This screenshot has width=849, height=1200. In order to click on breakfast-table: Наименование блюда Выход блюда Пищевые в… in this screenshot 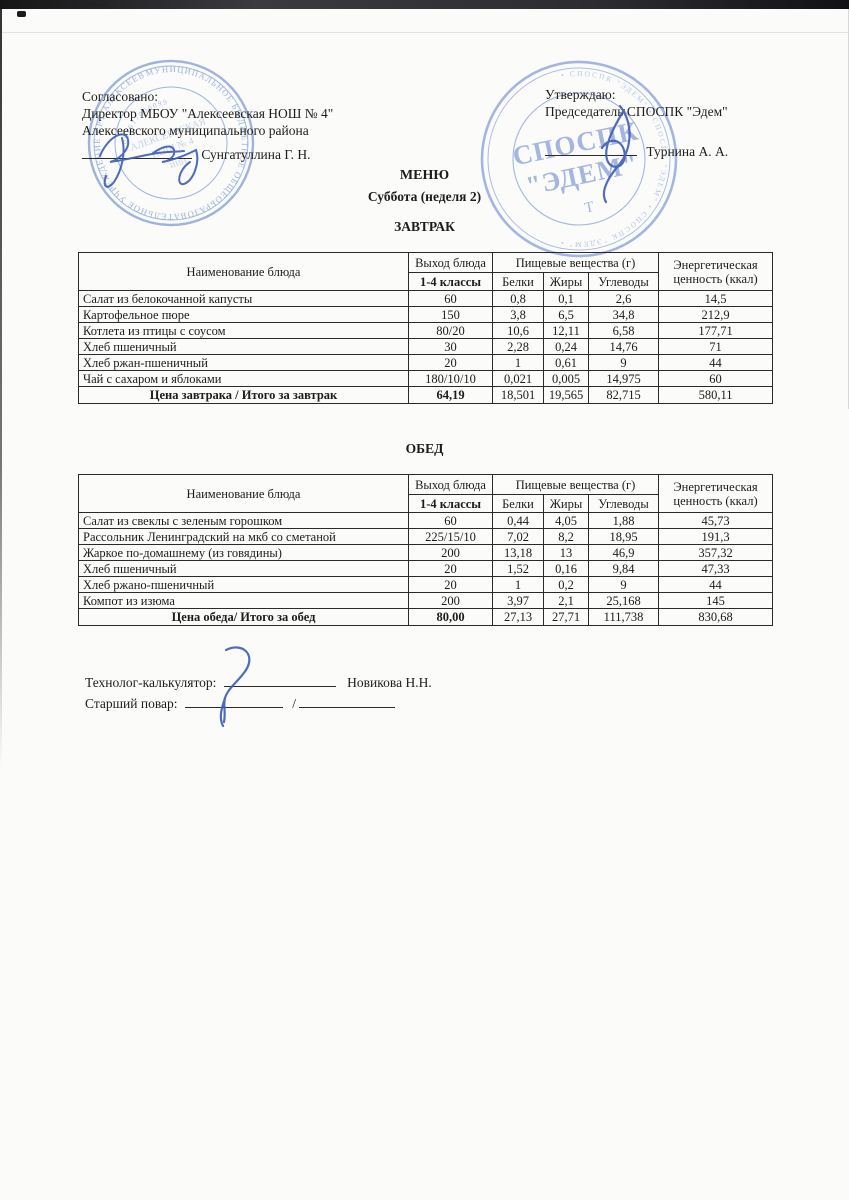, I will do `click(426, 328)`.